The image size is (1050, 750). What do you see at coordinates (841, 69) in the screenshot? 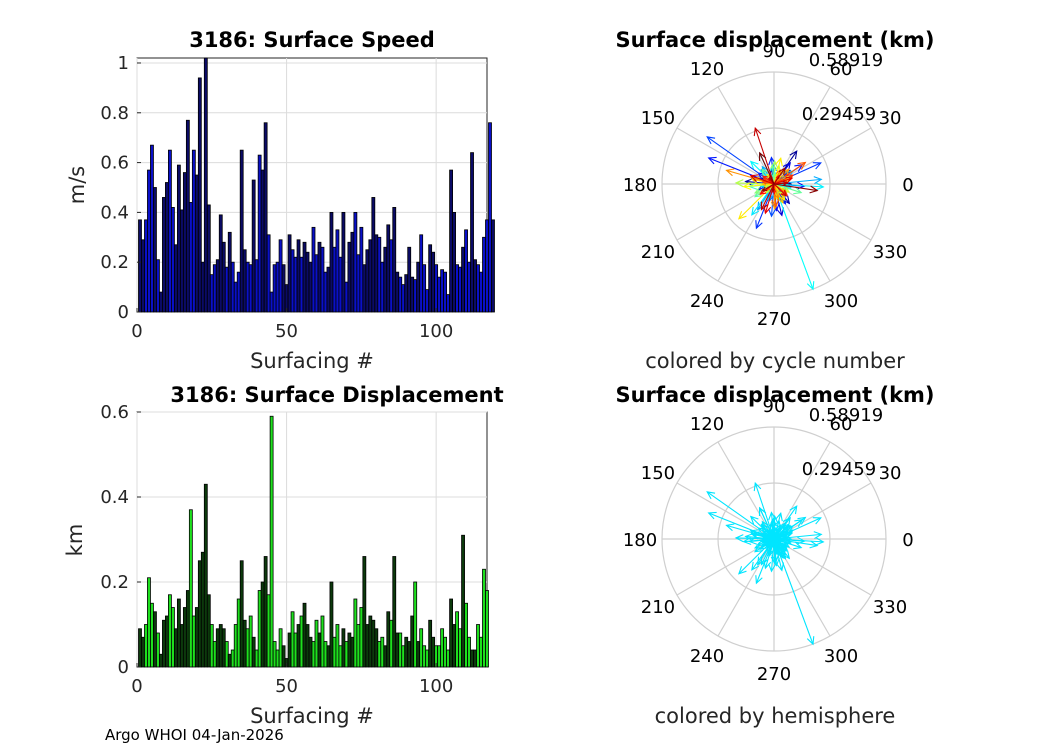
I see `polar1-angle-label: 60` at bounding box center [841, 69].